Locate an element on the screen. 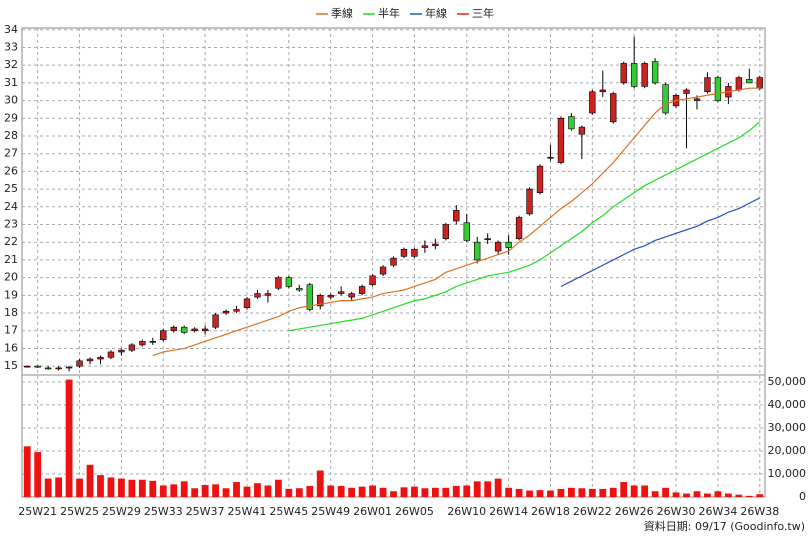 This screenshot has height=540, width=808. x-tick-label: 25W33 is located at coordinates (163, 511).